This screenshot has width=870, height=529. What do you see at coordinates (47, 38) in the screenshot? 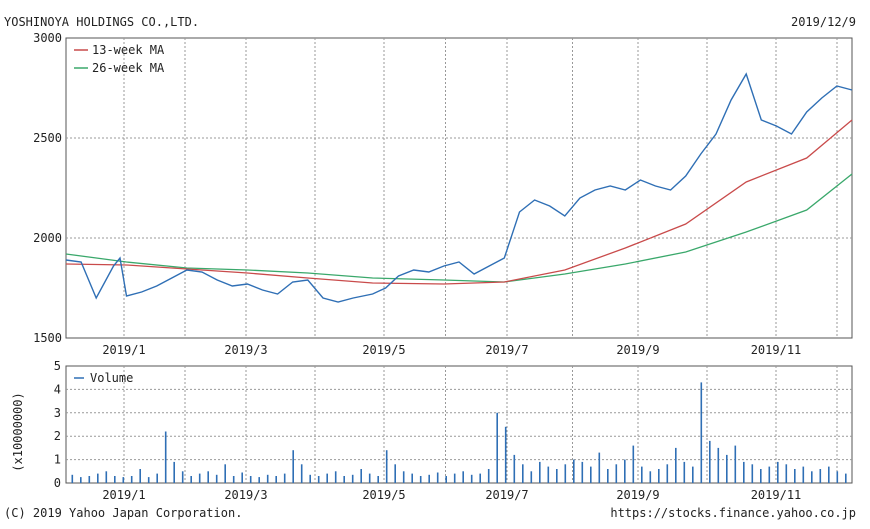
I see `price-y-tick-label: 3000` at bounding box center [47, 38].